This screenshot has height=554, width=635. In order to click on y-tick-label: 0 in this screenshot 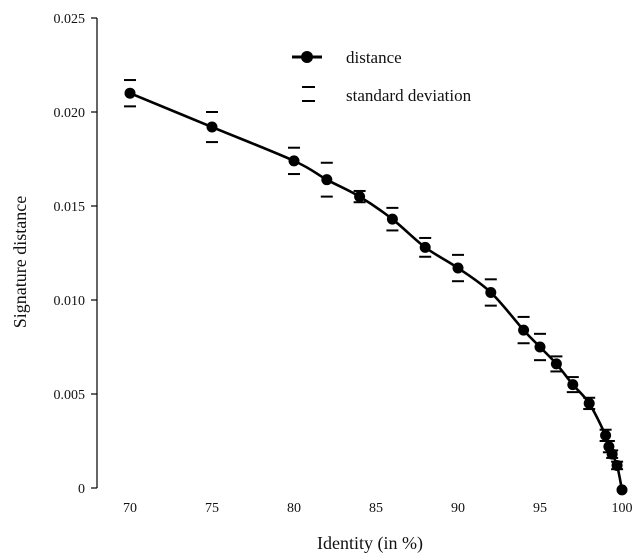, I will do `click(81, 489)`.